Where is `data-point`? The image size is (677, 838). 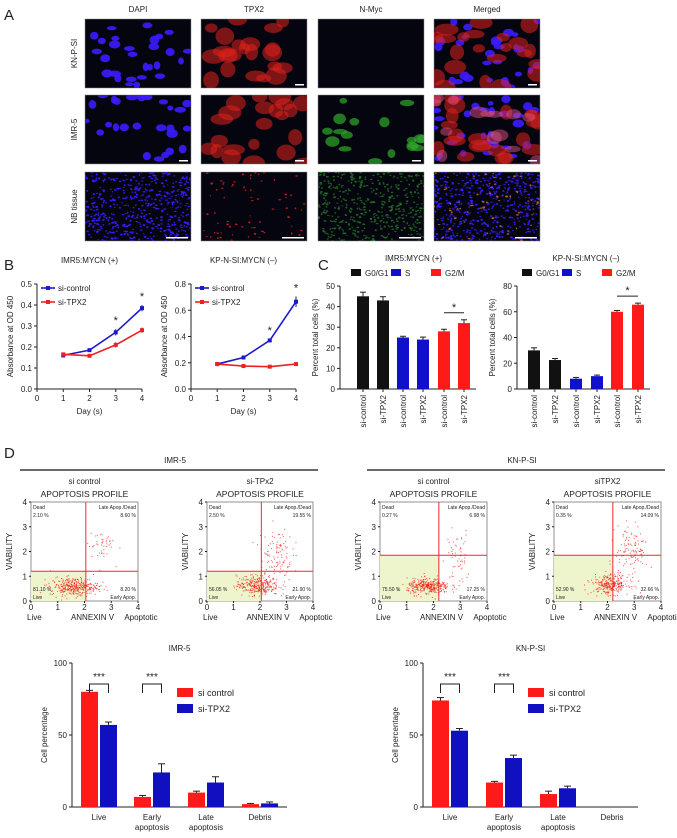
data-point is located at coordinates (269, 340).